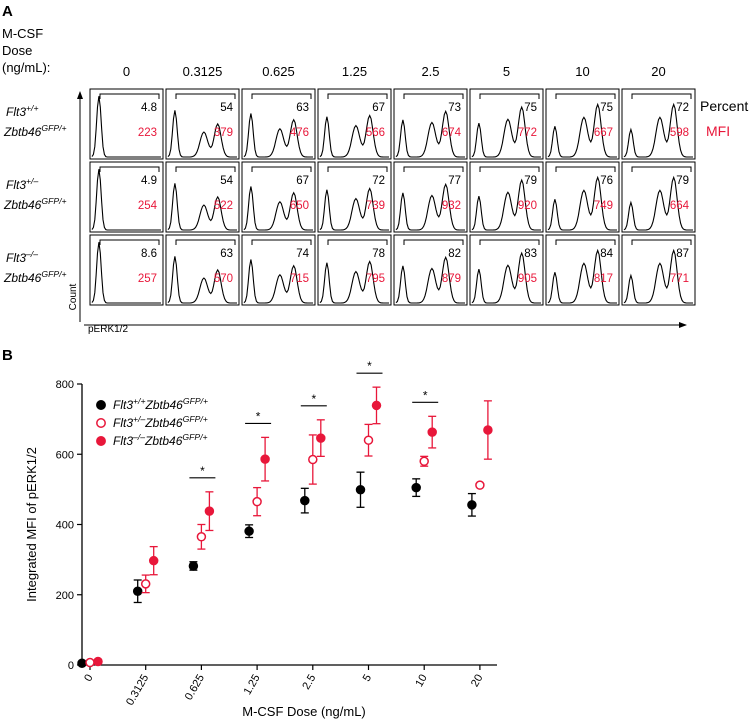 The height and width of the screenshot is (723, 754). What do you see at coordinates (123, 405) in the screenshot?
I see `gene-name: Flt3` at bounding box center [123, 405].